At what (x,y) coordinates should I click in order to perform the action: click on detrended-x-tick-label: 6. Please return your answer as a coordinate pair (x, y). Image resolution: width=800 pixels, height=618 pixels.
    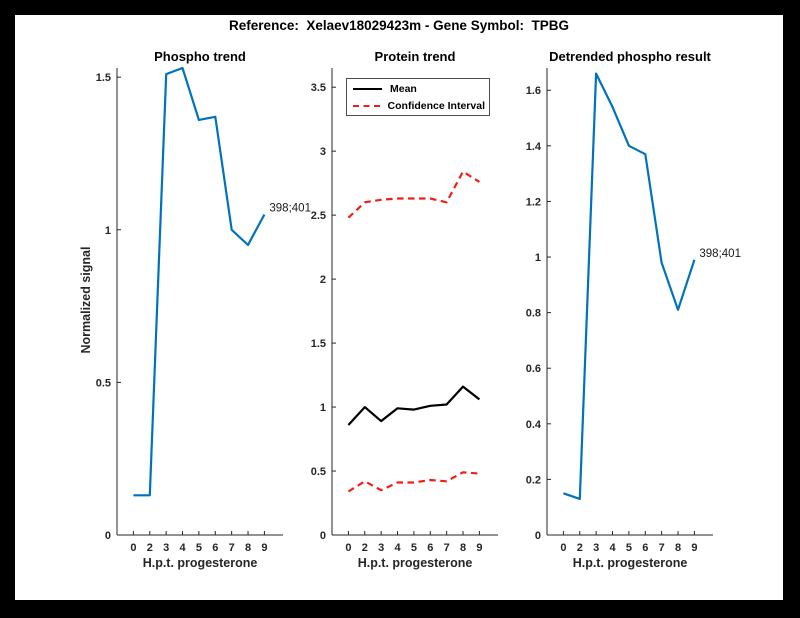
    Looking at the image, I should click on (645, 548).